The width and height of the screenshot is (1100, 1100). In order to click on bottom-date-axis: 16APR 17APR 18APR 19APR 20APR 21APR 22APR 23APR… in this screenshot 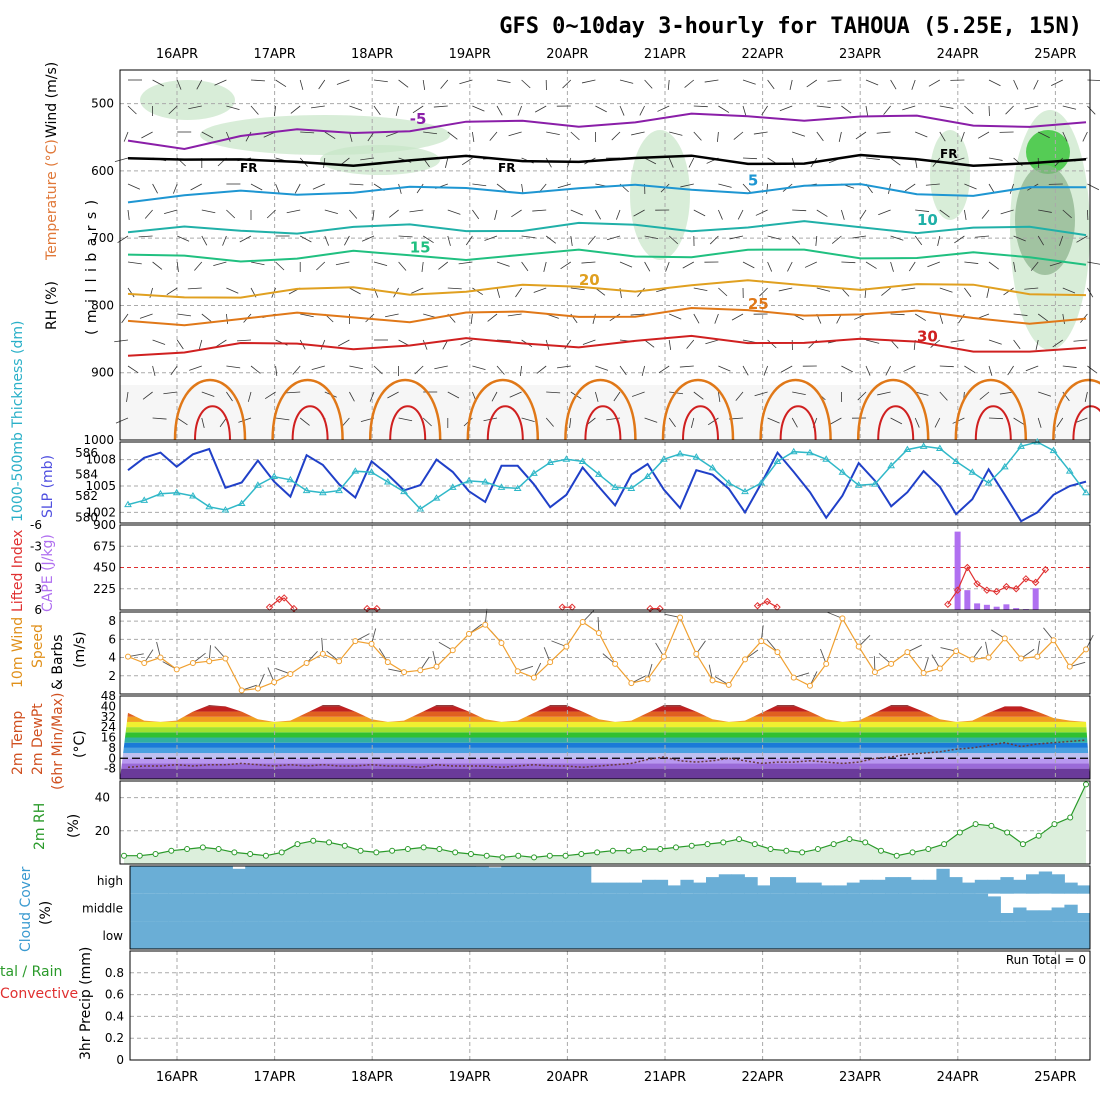, I will do `click(616, 1077)`.